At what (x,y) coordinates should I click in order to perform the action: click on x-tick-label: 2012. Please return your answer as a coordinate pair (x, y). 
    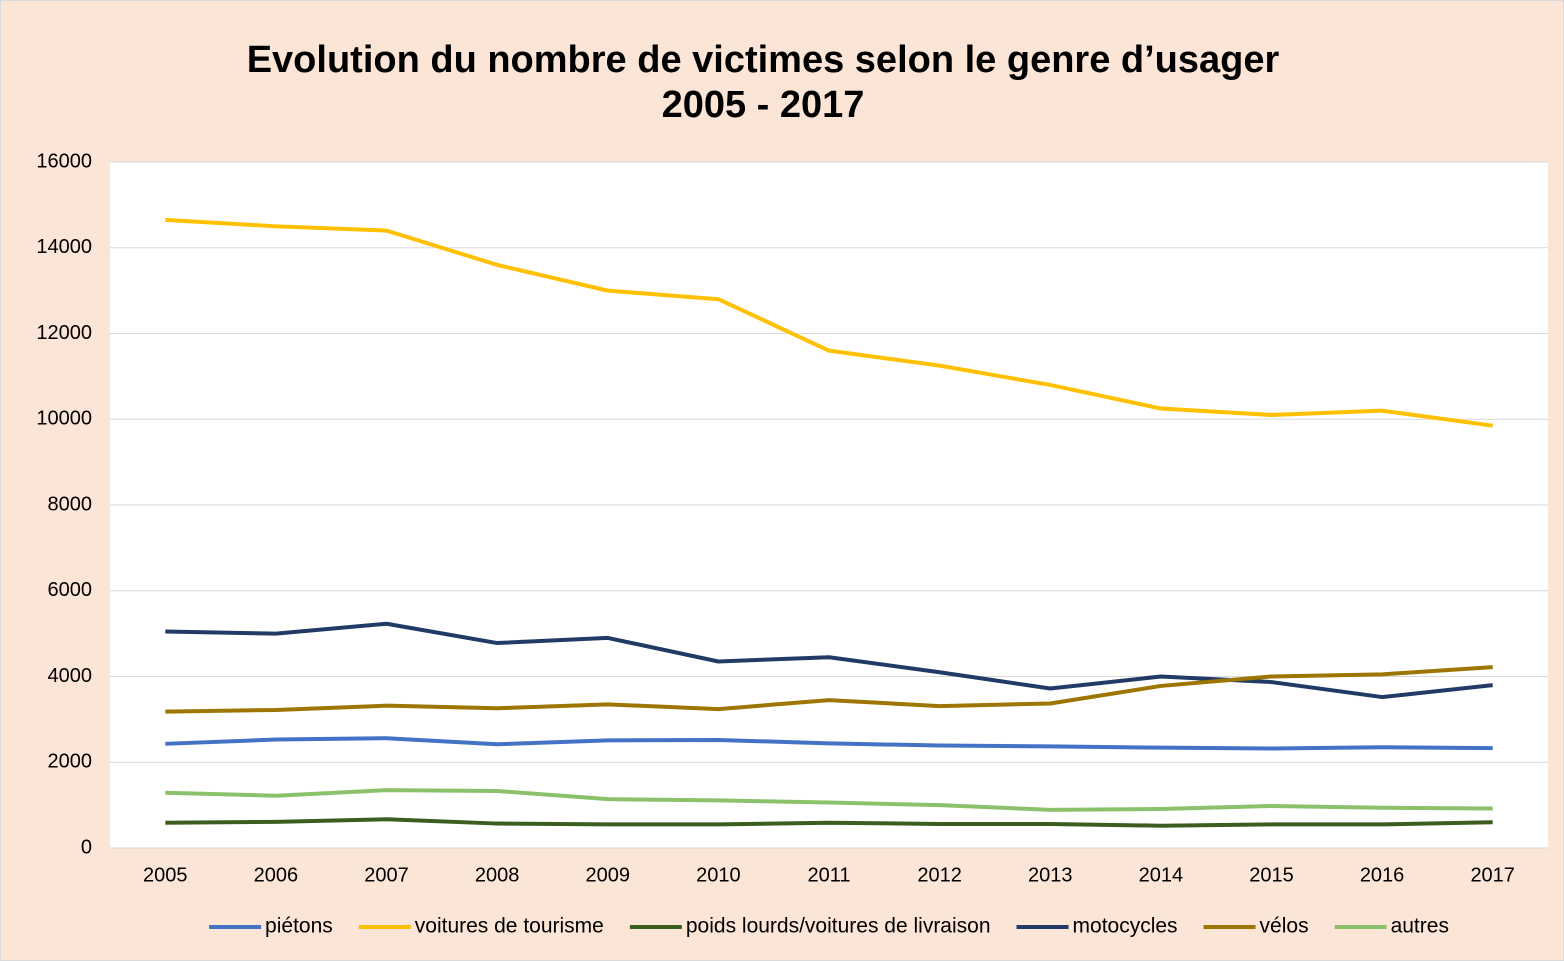
    Looking at the image, I should click on (939, 875).